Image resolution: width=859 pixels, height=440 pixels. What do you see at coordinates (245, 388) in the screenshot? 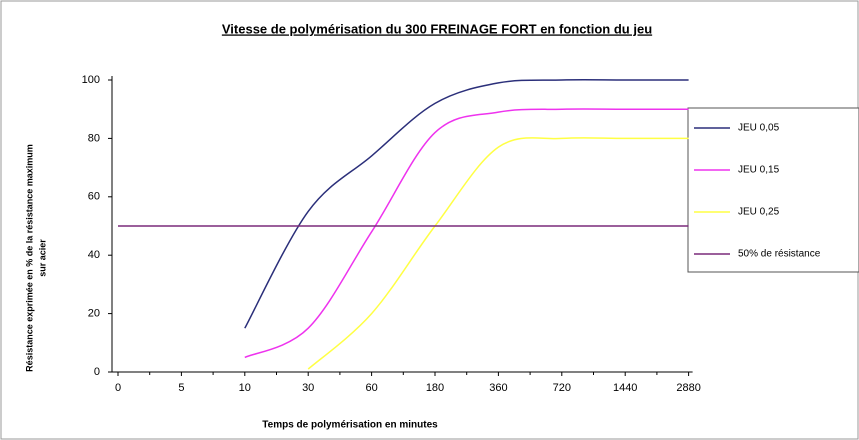
I see `x-tick-label: 10` at bounding box center [245, 388].